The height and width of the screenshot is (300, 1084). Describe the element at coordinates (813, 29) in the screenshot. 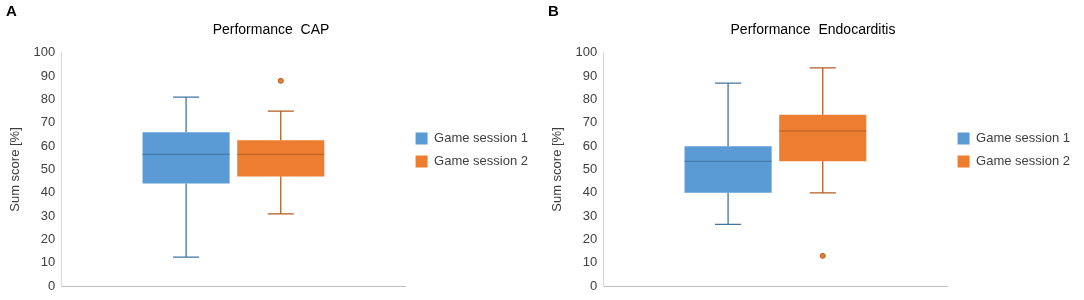

I see `chart-title: Performance Endocarditis` at that location.